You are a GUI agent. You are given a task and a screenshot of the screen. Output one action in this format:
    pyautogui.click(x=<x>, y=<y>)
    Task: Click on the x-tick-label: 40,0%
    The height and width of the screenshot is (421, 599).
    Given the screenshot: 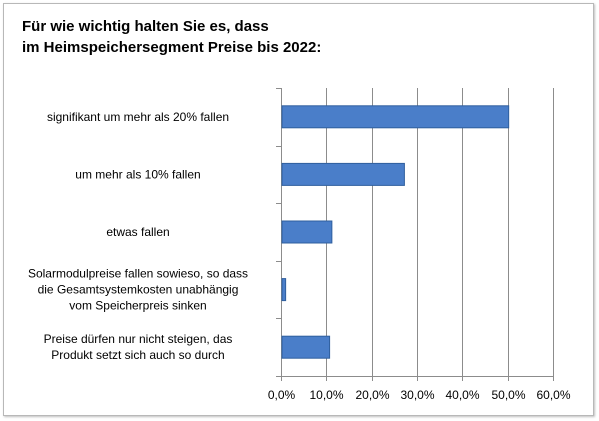 What is the action you would take?
    pyautogui.click(x=462, y=395)
    